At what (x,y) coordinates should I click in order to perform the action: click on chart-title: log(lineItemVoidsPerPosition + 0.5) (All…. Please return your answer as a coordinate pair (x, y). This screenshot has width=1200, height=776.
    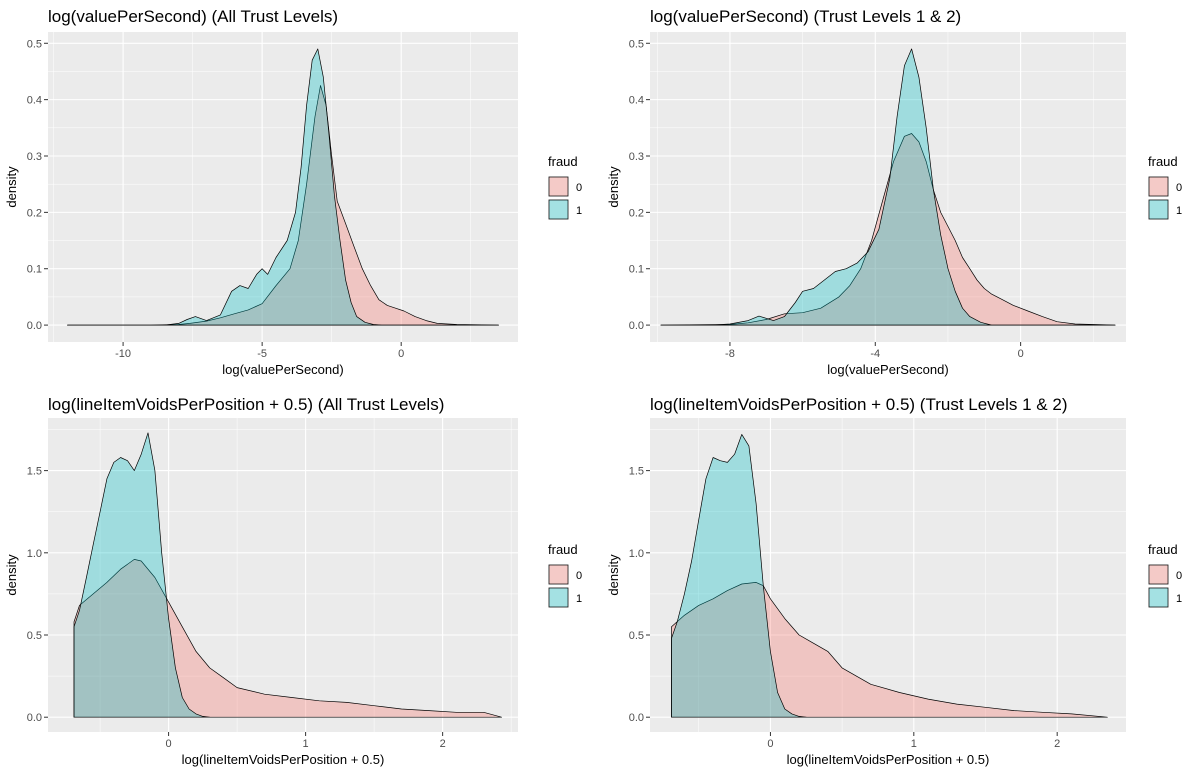
    Looking at the image, I should click on (246, 404).